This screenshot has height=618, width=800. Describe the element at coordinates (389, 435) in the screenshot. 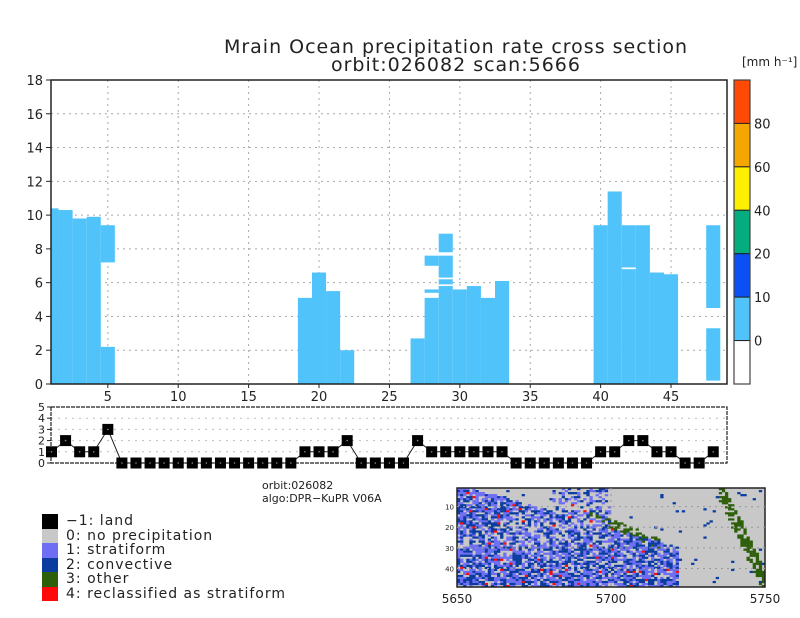

I see `raintype-plot-frame` at that location.